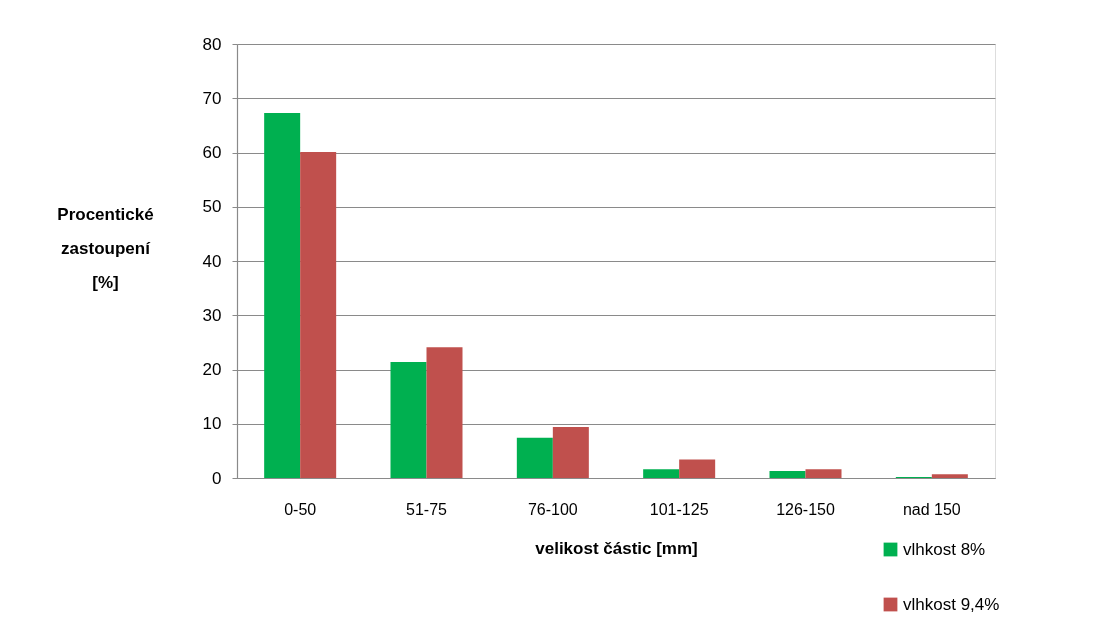  What do you see at coordinates (212, 207) in the screenshot?
I see `y-tick-label: 50` at bounding box center [212, 207].